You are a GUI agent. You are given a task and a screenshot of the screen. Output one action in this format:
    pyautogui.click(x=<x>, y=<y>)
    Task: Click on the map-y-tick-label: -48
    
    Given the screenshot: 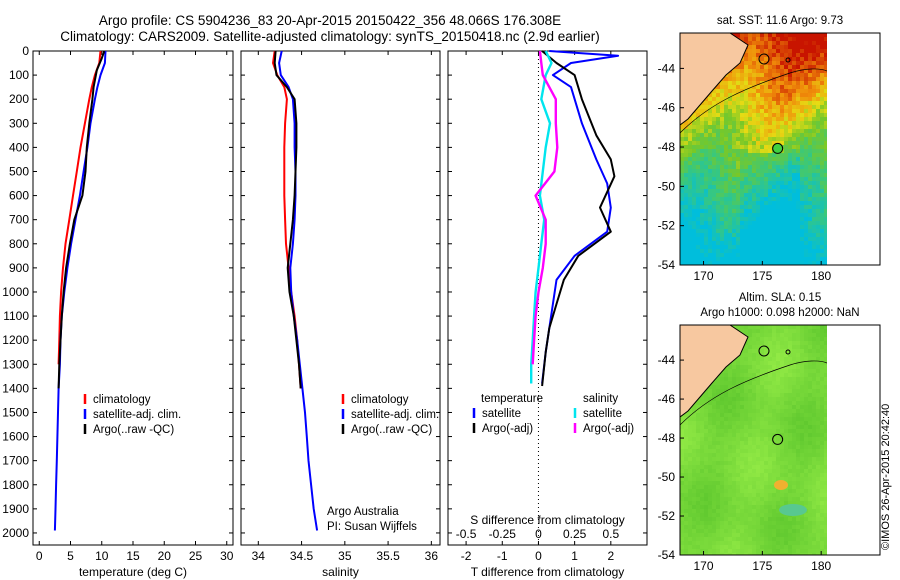 What is the action you would take?
    pyautogui.click(x=667, y=147)
    